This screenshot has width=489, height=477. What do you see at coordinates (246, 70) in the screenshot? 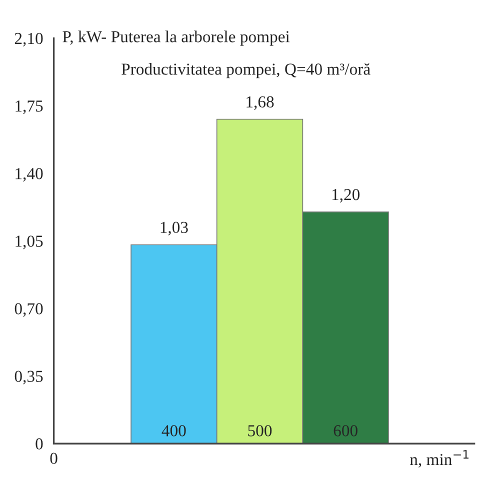
I see `text: Productivitatea pompei, Q=40 m³/oră` at bounding box center [246, 70].